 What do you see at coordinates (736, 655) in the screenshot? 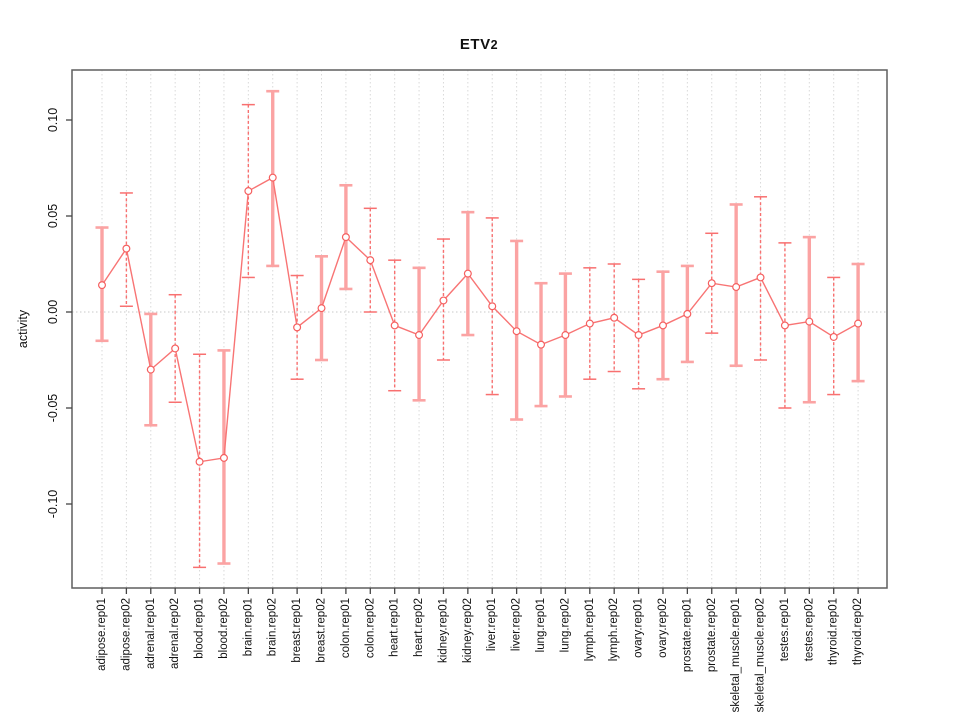
I see `x-tick-label: skeletal_muscle.rep01` at bounding box center [736, 655].